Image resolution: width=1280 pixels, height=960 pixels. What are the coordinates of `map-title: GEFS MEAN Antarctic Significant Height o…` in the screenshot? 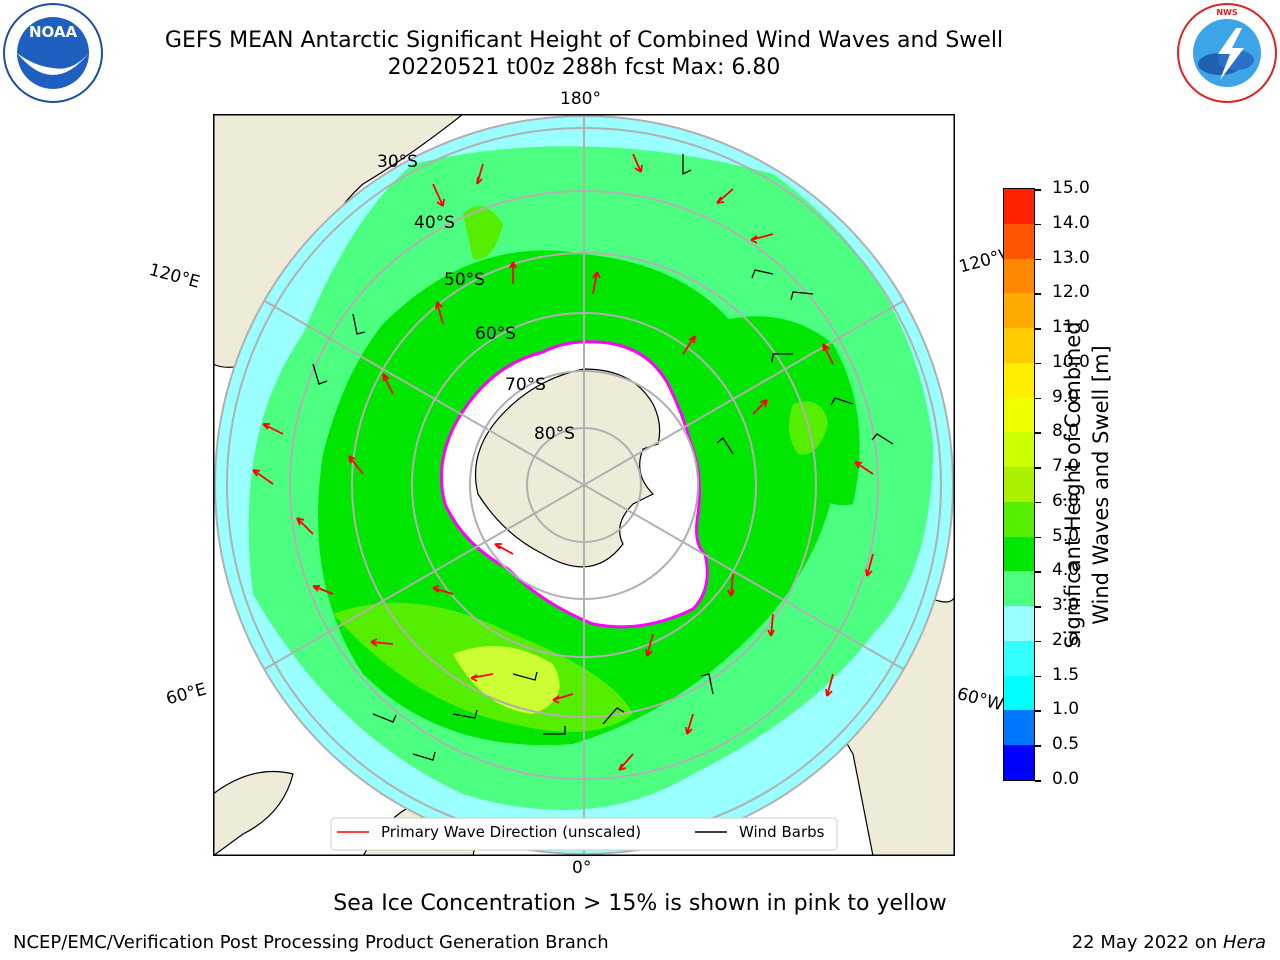 It's located at (584, 40).